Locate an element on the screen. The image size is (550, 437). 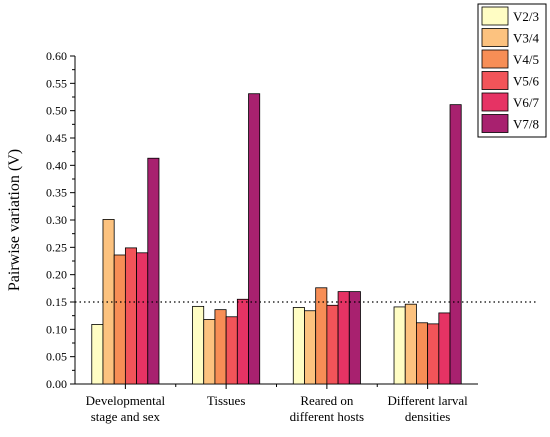
legend-label: V3/4 is located at coordinates (526, 38).